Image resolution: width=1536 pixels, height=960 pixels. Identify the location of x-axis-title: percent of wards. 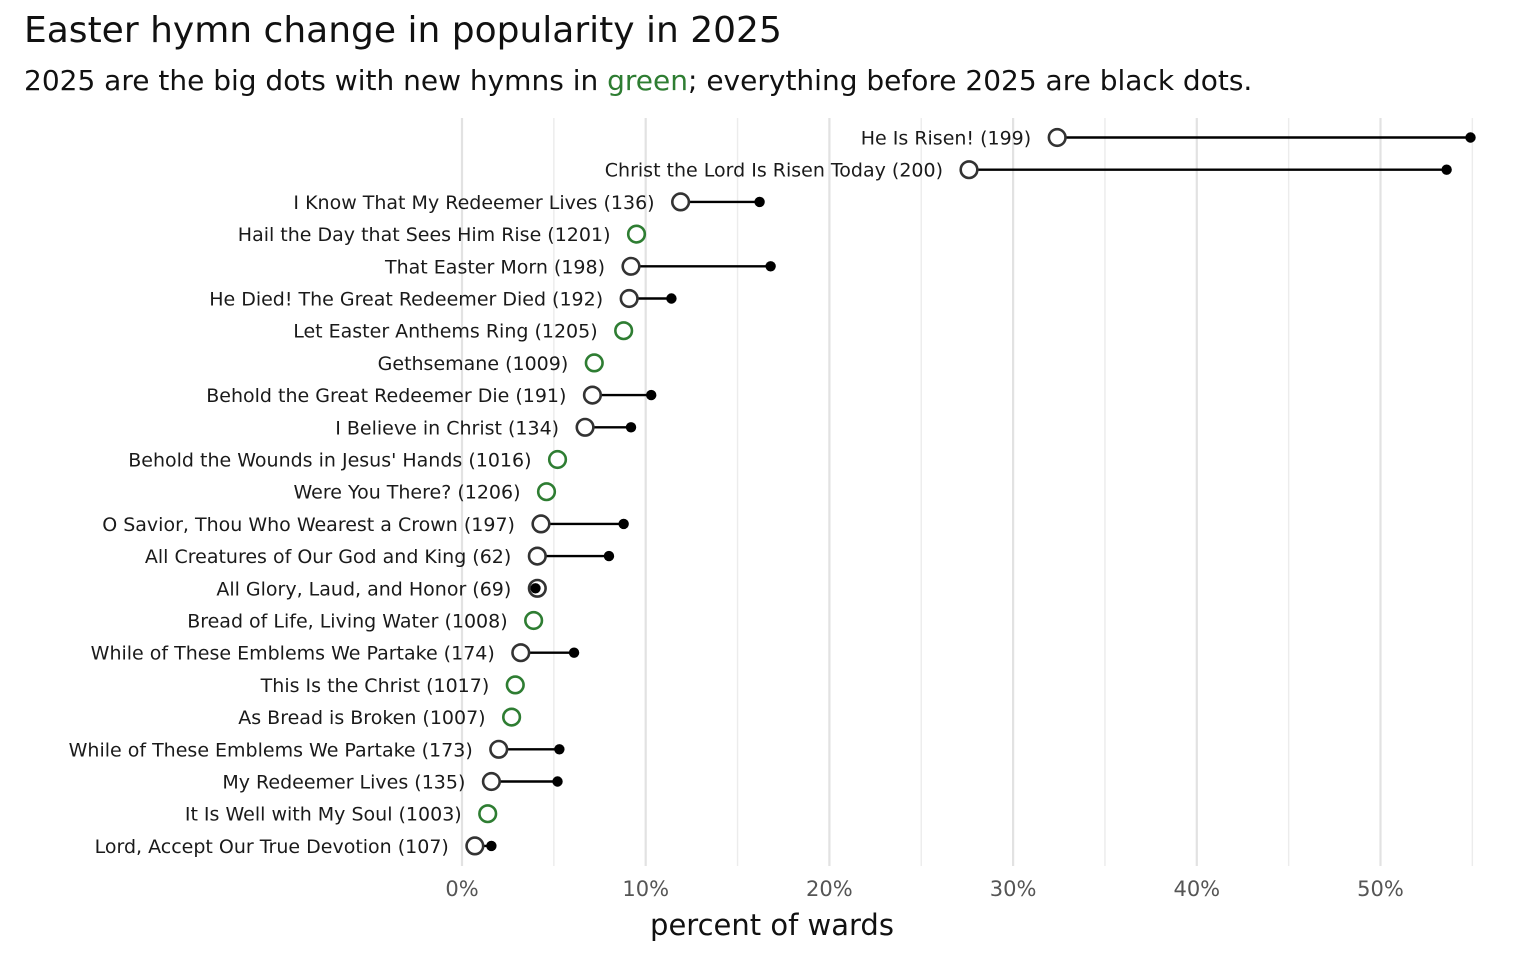
(772, 925).